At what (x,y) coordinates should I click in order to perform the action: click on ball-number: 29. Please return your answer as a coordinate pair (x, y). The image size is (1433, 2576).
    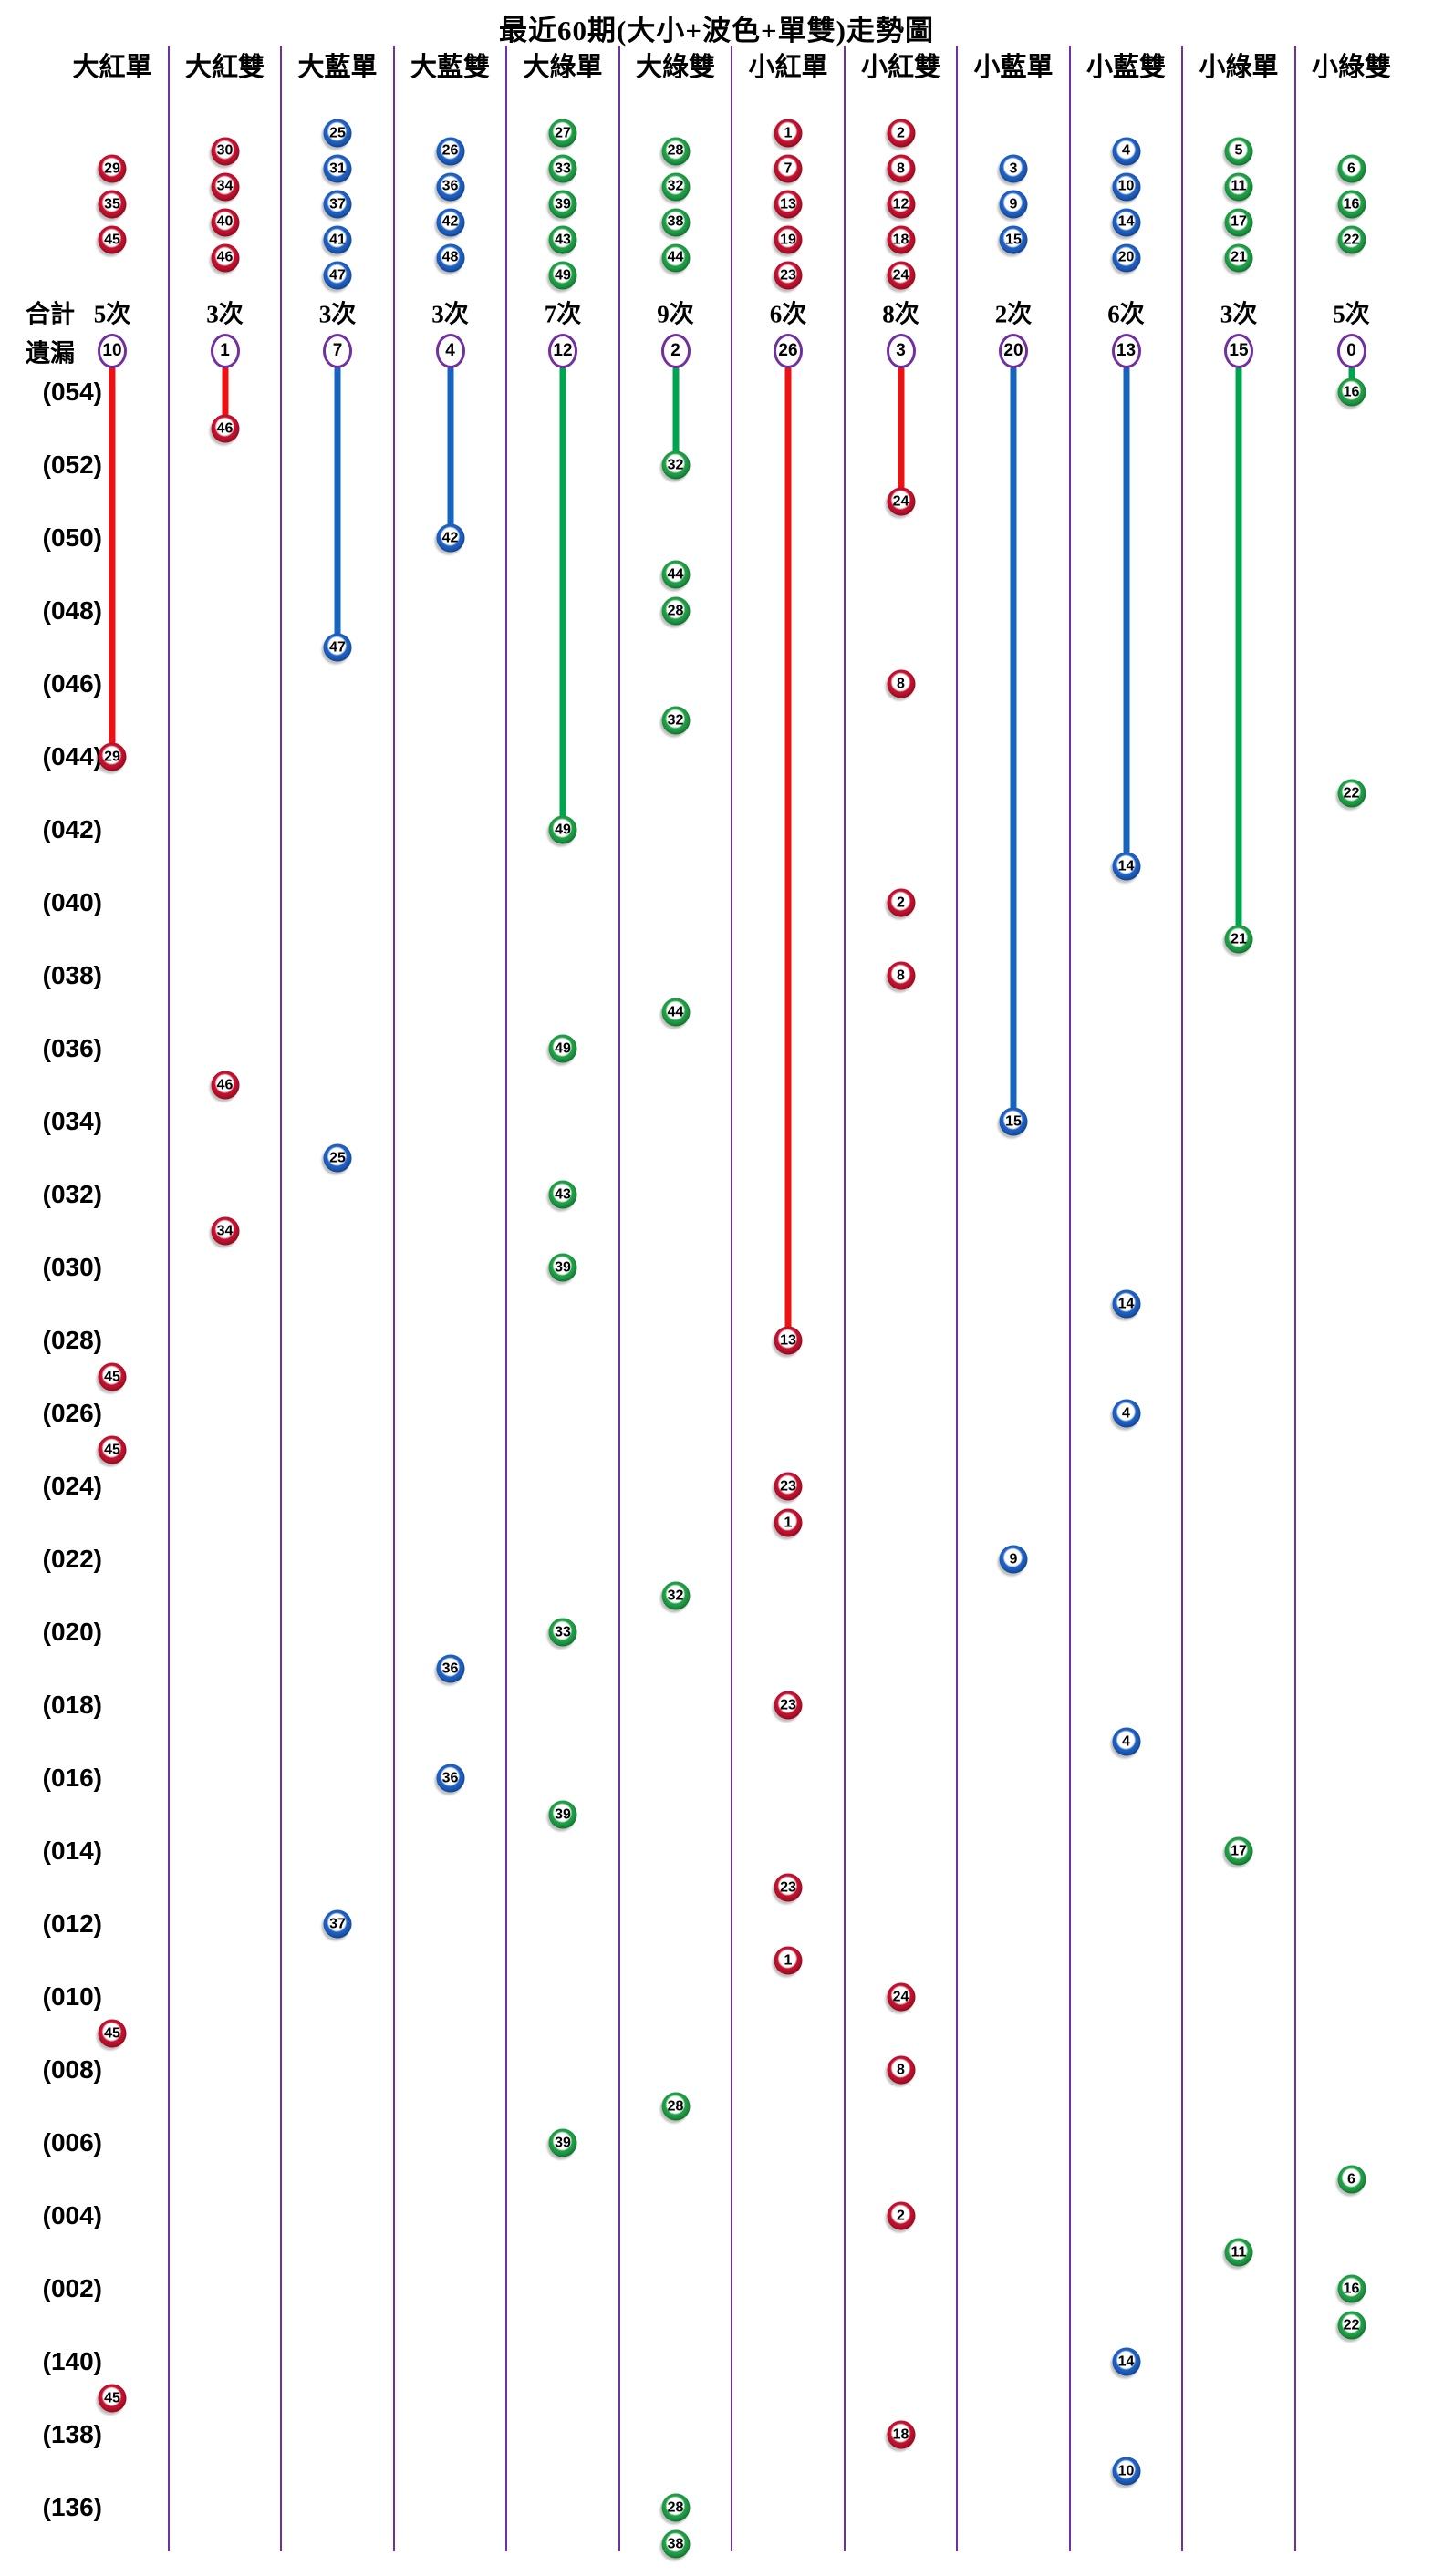
    Looking at the image, I should click on (112, 756).